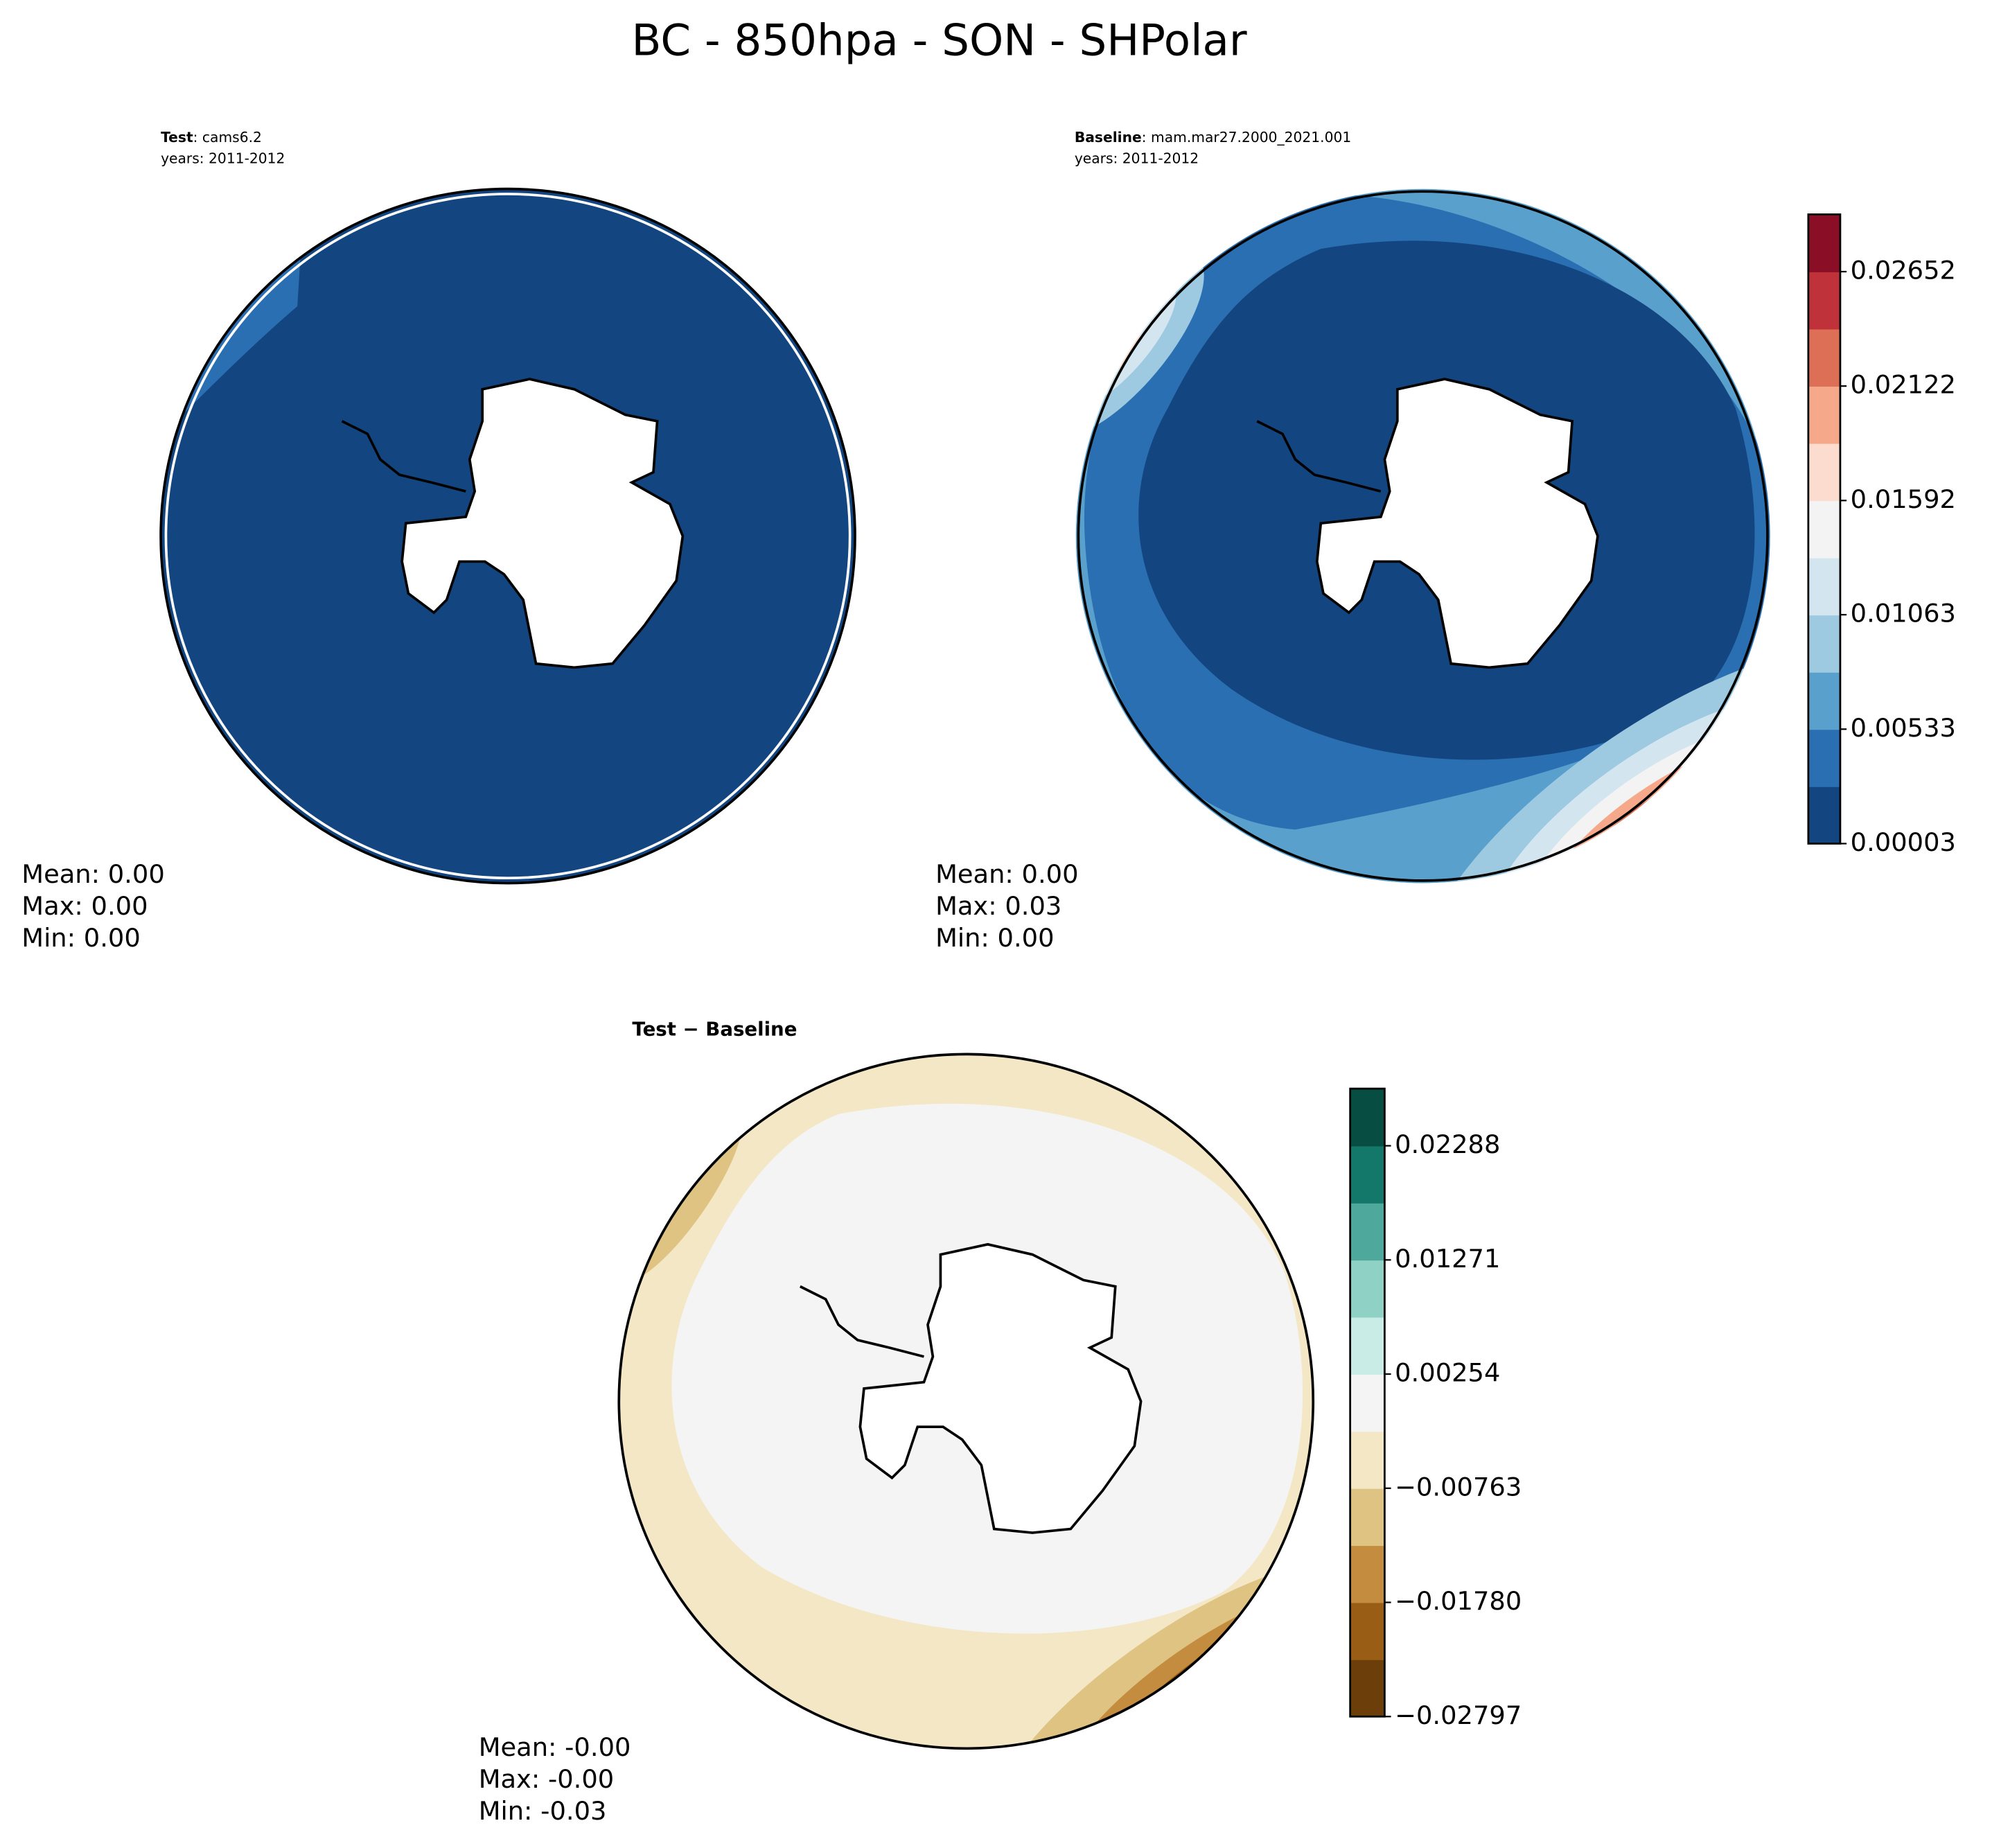  I want to click on colorbar-tick-label: −0.00763, so click(1458, 1487).